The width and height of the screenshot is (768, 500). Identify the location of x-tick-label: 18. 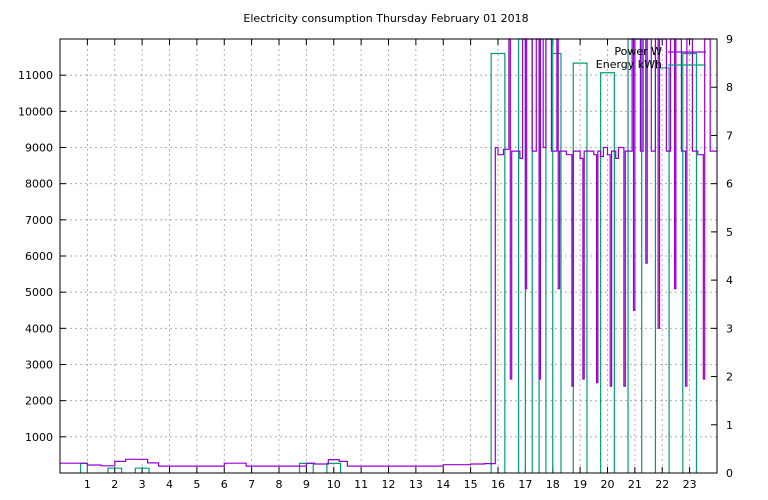
(553, 484).